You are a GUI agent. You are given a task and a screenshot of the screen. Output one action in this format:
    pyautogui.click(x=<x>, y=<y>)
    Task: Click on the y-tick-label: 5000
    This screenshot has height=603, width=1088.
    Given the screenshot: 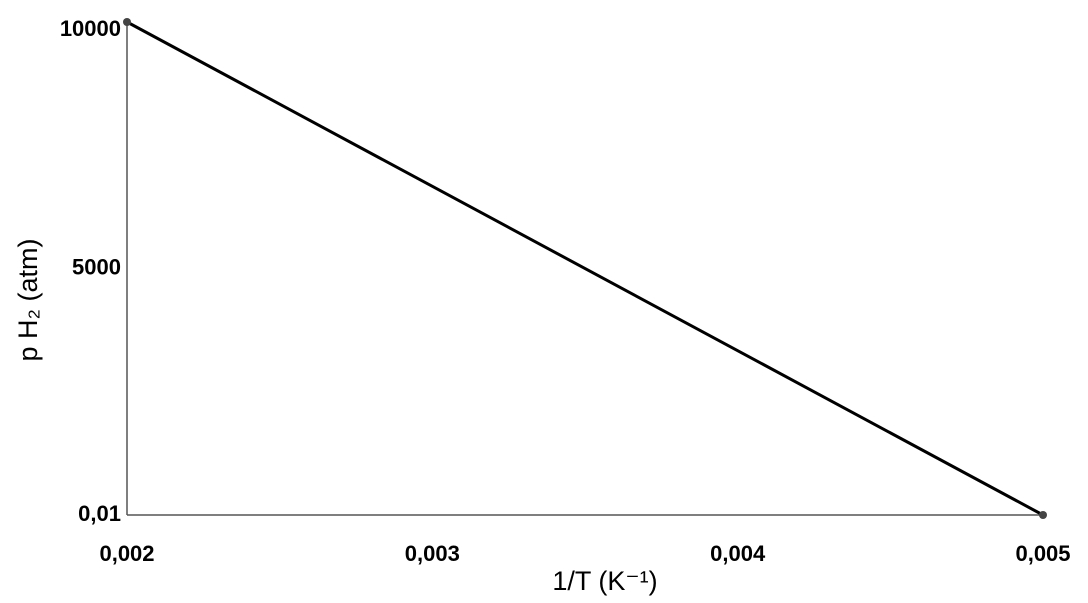 What is the action you would take?
    pyautogui.click(x=96, y=266)
    